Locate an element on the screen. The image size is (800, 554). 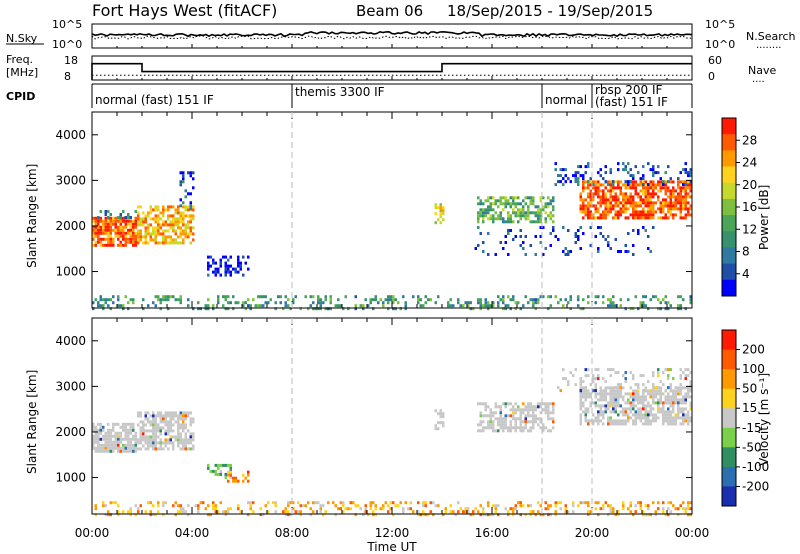
velocity-ylabel: Slant Range [km] is located at coordinates (32, 422).